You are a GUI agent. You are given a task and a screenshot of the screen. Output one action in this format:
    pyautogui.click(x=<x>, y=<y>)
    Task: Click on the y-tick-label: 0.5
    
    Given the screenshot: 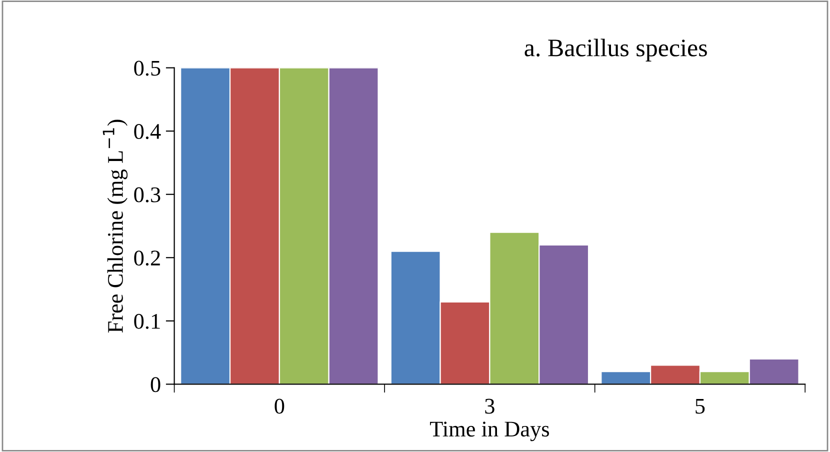 What is the action you would take?
    pyautogui.click(x=147, y=68)
    